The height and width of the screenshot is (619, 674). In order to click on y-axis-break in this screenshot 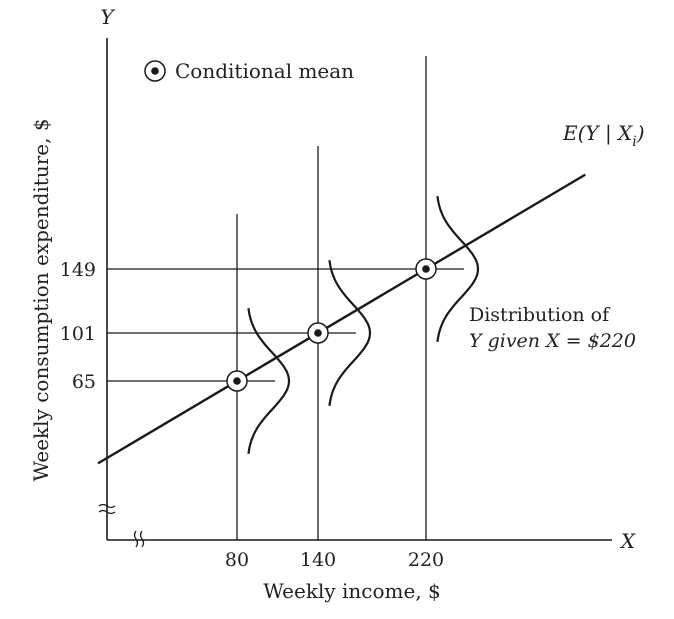, I will do `click(107, 509)`.